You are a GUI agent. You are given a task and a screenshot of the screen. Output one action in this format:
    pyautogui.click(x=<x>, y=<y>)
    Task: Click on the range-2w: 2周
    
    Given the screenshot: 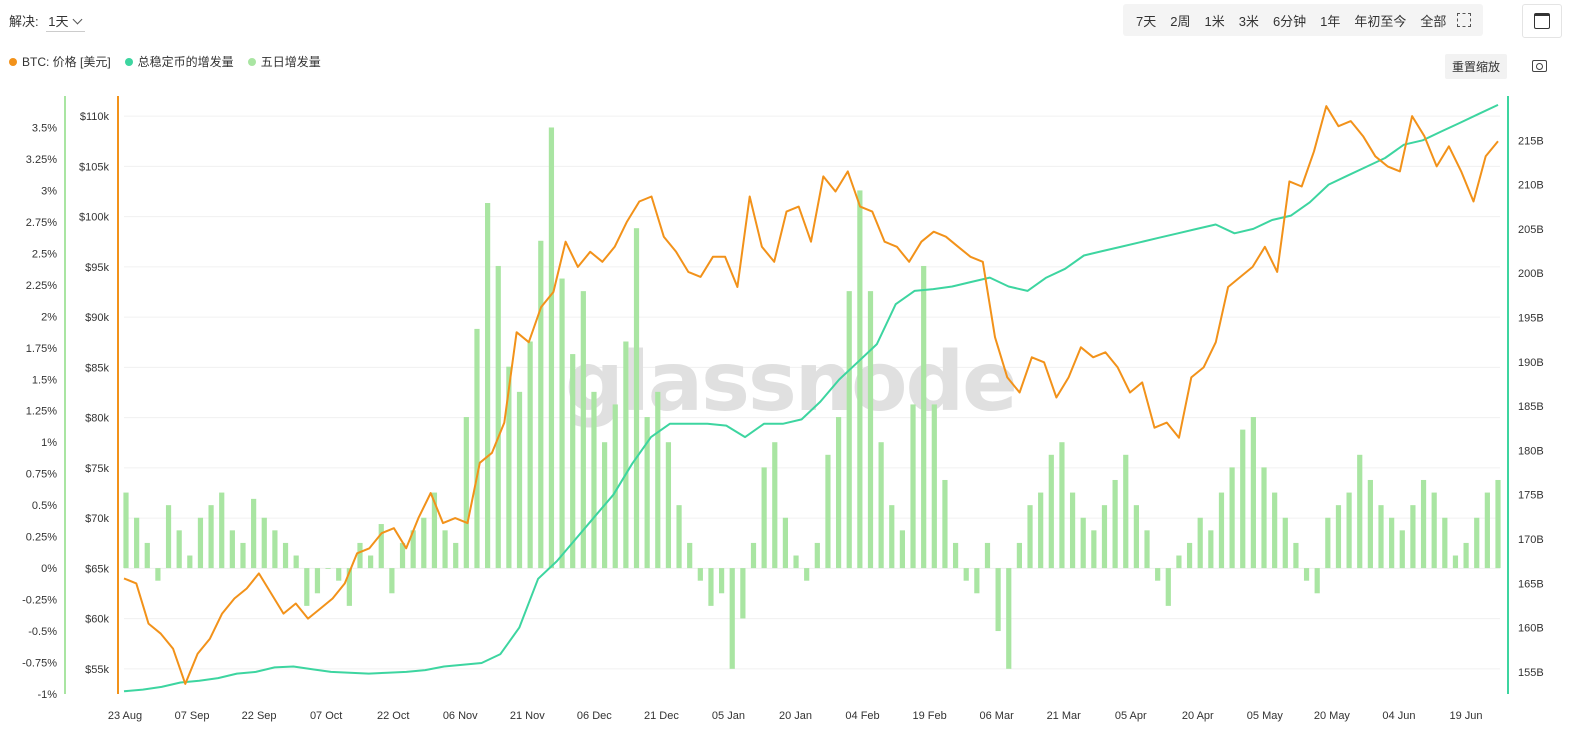 What is the action you would take?
    pyautogui.click(x=1180, y=21)
    